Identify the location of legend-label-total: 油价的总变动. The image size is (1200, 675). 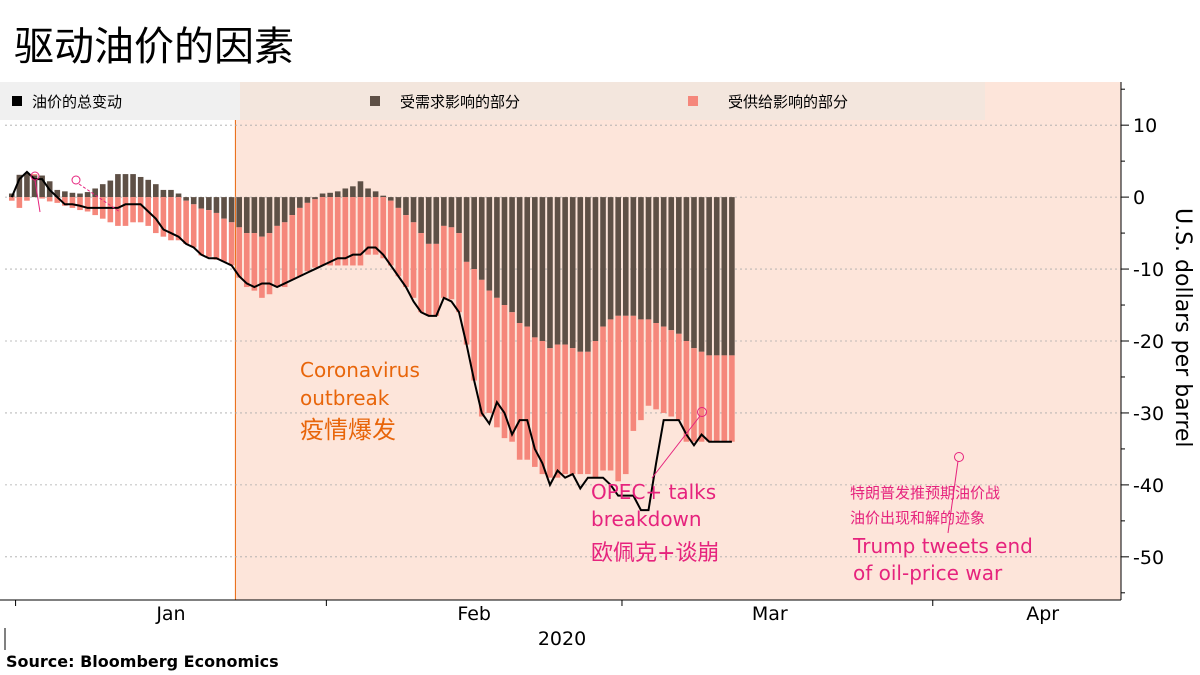
(77, 102).